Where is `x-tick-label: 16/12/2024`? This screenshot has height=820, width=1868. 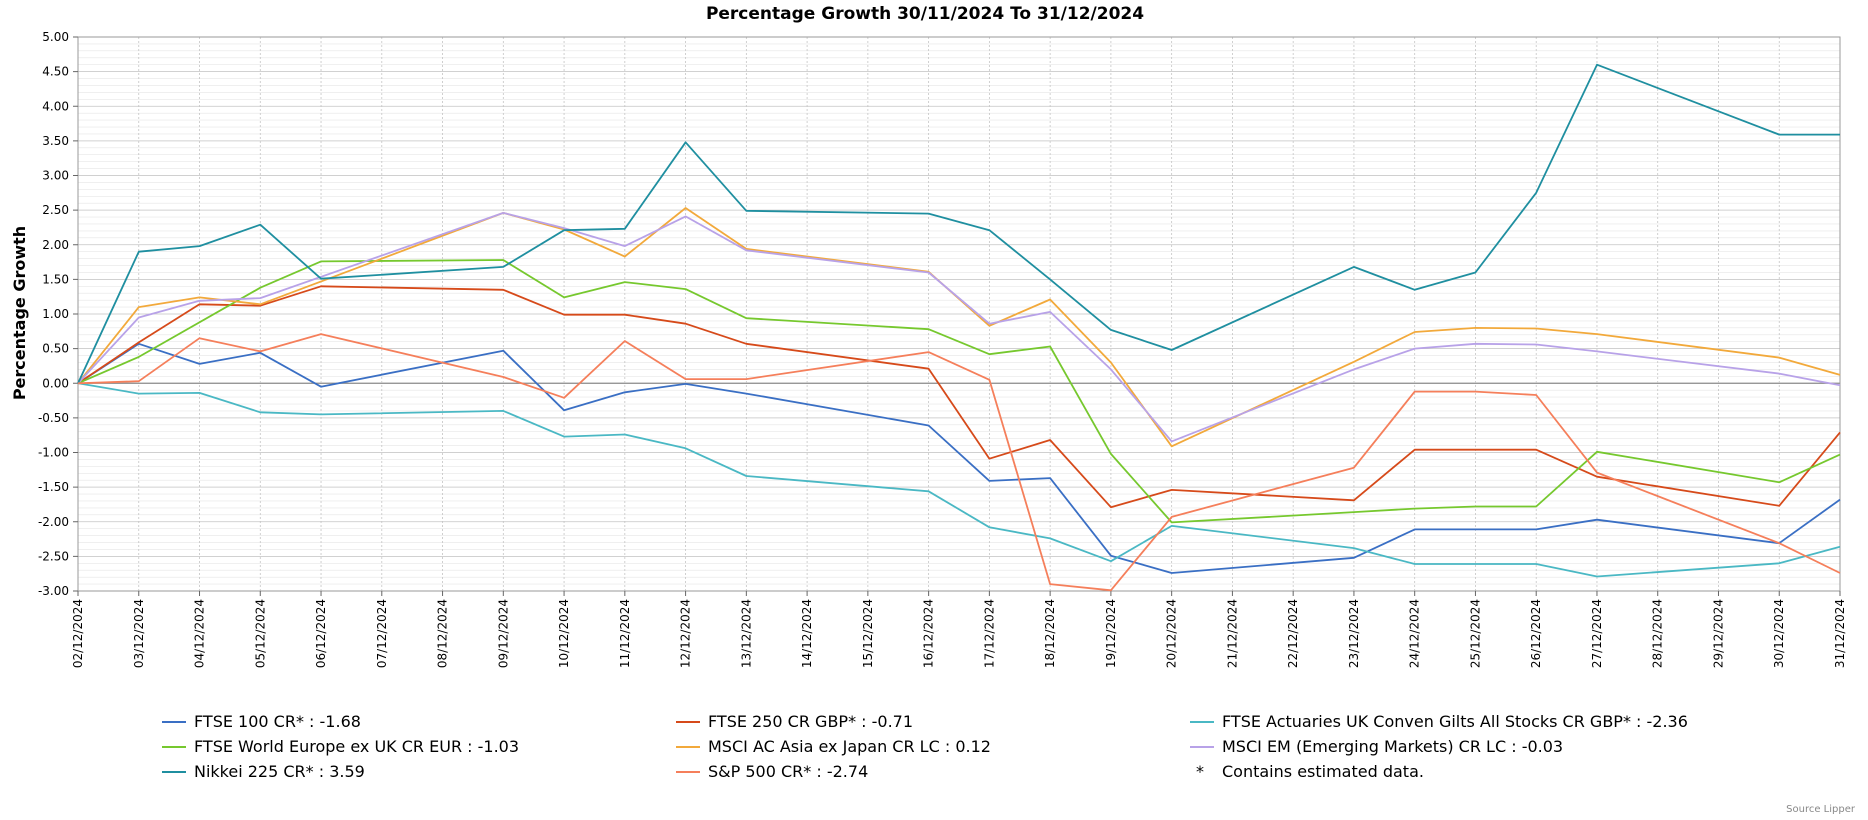 x-tick-label: 16/12/2024 is located at coordinates (929, 633).